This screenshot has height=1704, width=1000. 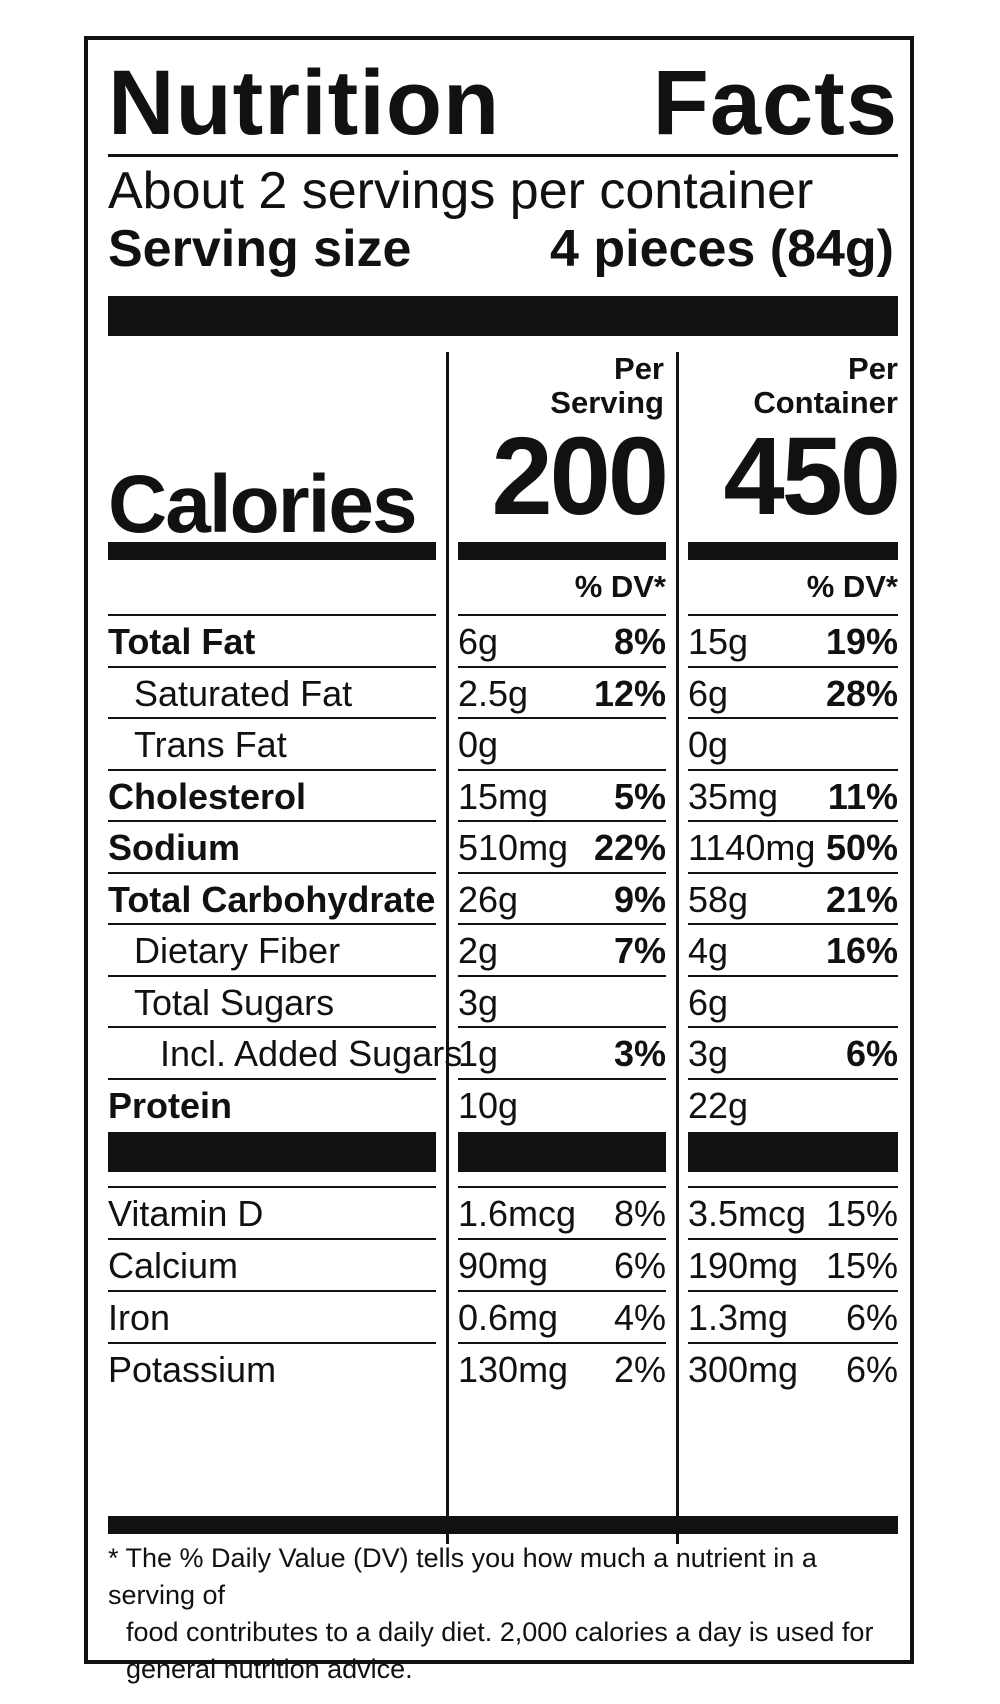 I want to click on footnote-line-3: general nutrition advice., so click(x=269, y=1669).